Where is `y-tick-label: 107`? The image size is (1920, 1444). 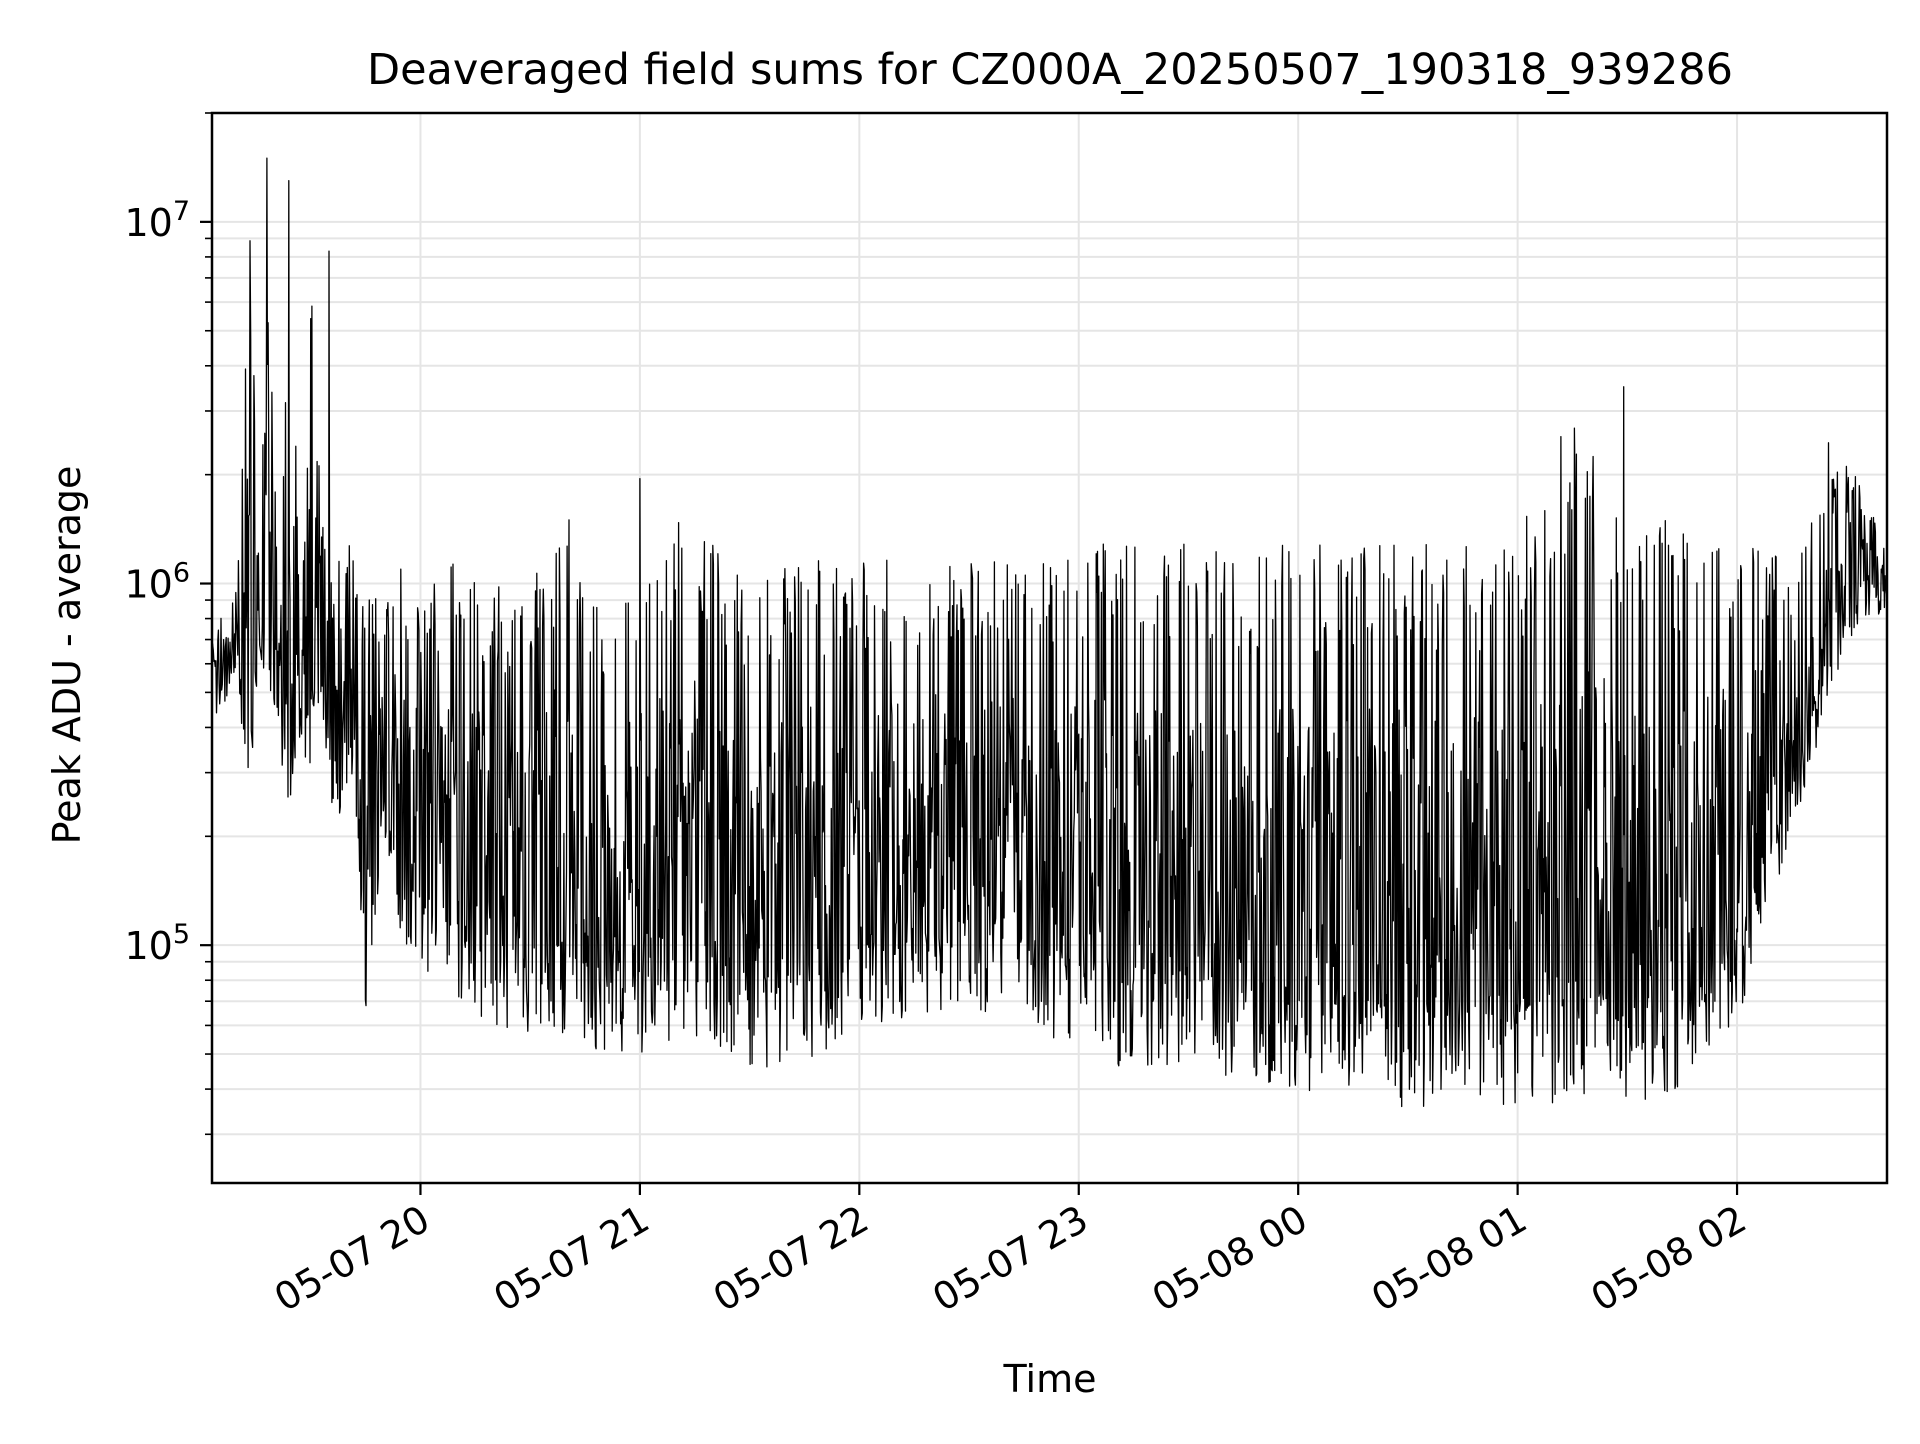
y-tick-label: 107 is located at coordinates (157, 220).